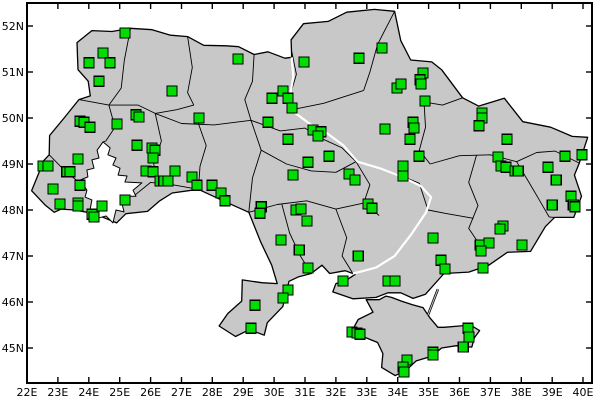 Image resolution: width=600 pixels, height=400 pixels. What do you see at coordinates (583, 392) in the screenshot?
I see `x-tick-label: 40E` at bounding box center [583, 392].